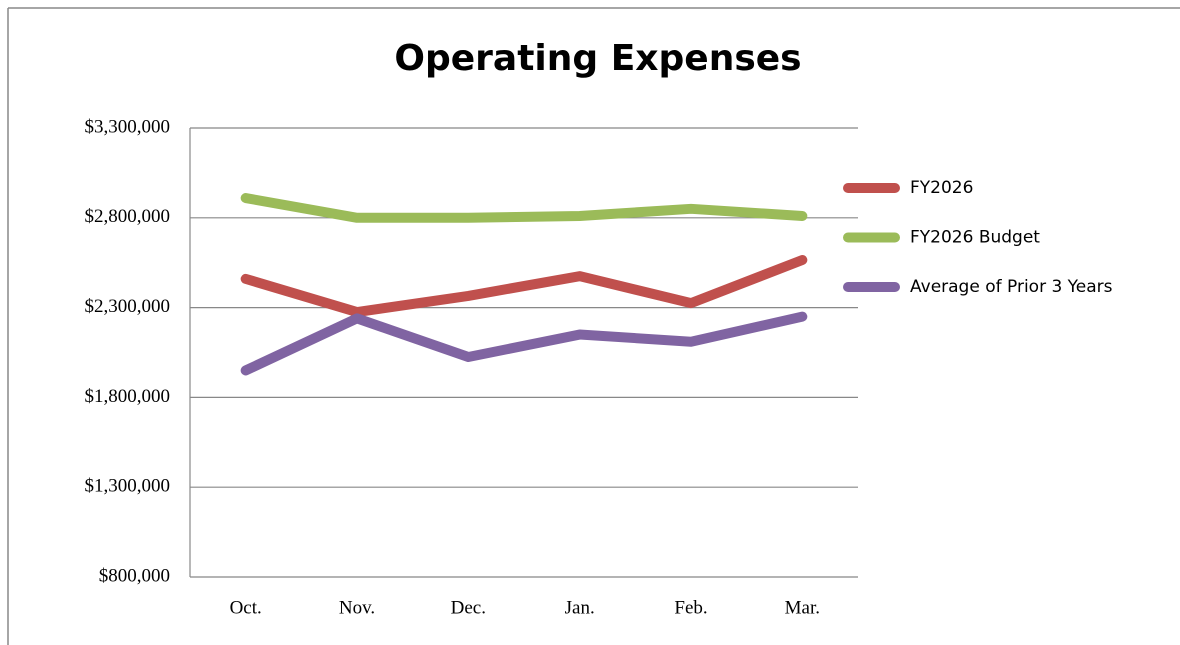 The width and height of the screenshot is (1180, 645). What do you see at coordinates (468, 607) in the screenshot?
I see `x-tick-label: Dec.` at bounding box center [468, 607].